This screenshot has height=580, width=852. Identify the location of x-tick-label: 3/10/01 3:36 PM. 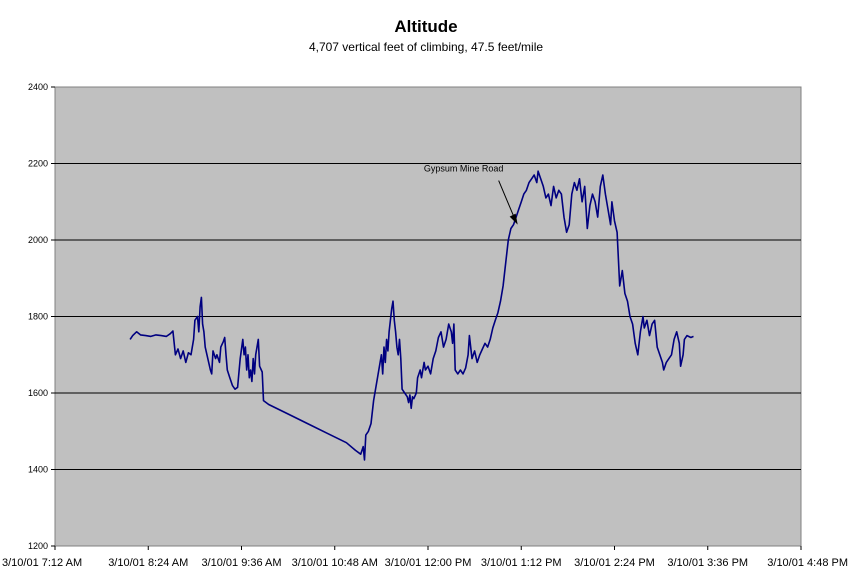
(707, 563).